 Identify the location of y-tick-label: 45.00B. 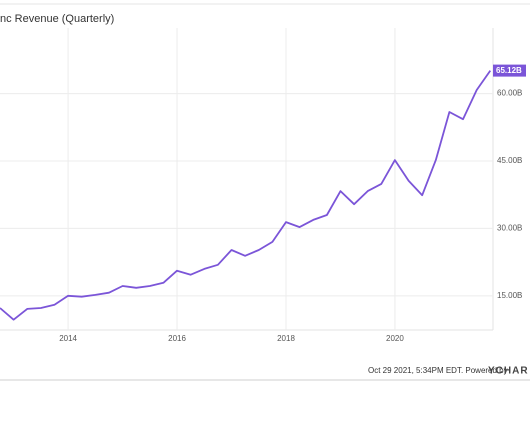
(509, 160).